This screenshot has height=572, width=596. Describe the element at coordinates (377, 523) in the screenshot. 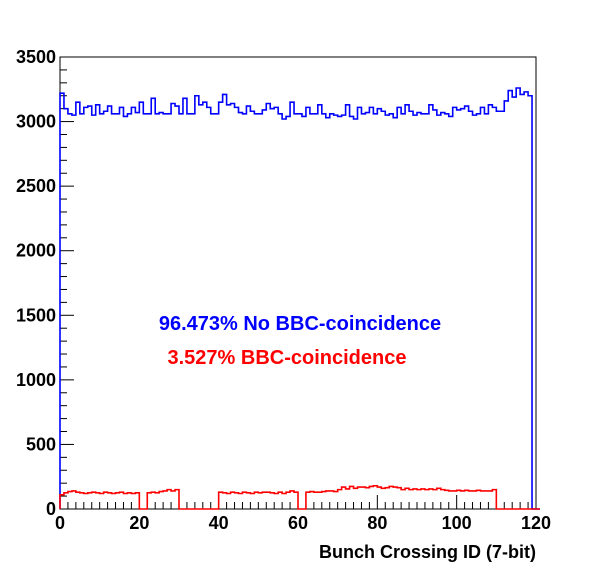

I see `x-tick-label: 80` at that location.